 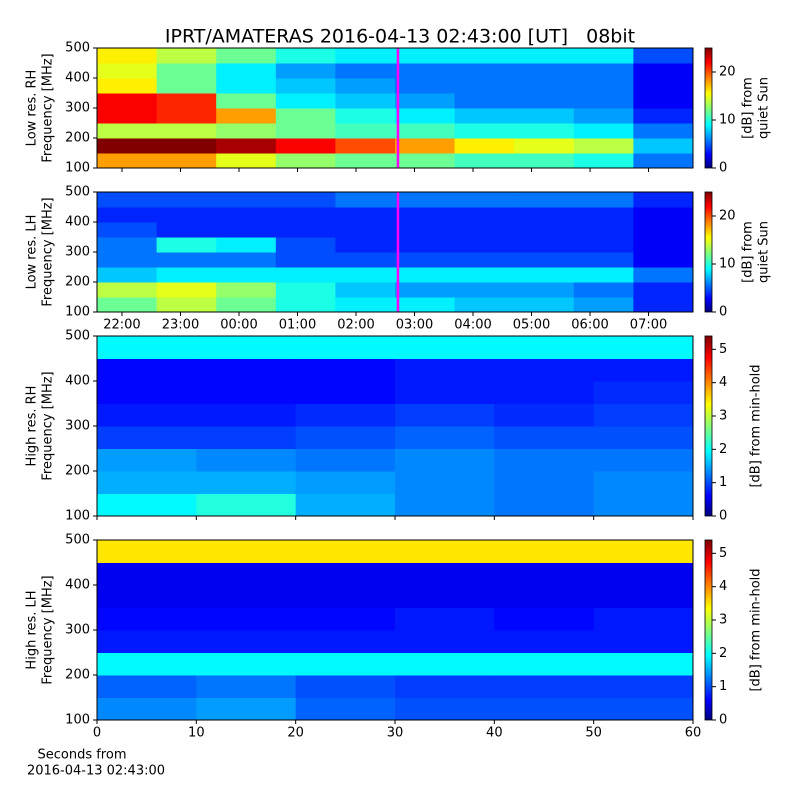 What do you see at coordinates (32, 629) in the screenshot?
I see `y-axis-label: High res. LH` at bounding box center [32, 629].